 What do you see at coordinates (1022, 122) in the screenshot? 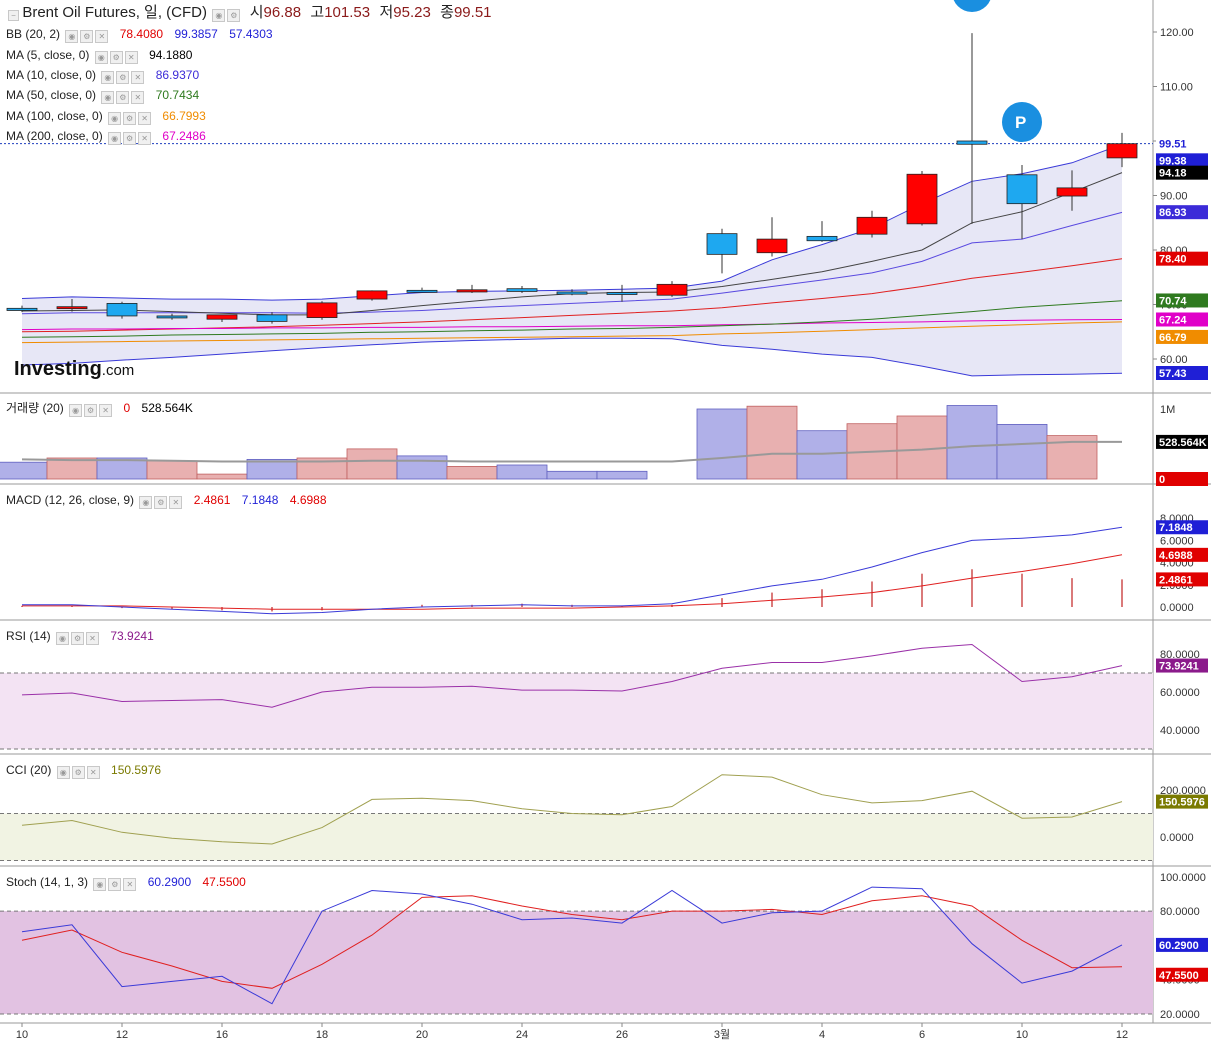
I see `event-marker-icon` at bounding box center [1022, 122].